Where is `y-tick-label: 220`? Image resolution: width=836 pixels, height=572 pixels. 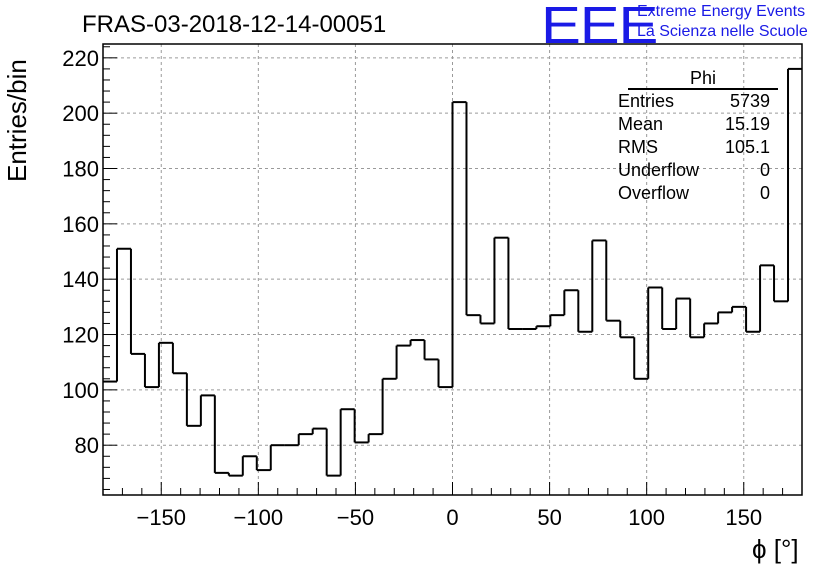
y-tick-label: 220 is located at coordinates (80, 58).